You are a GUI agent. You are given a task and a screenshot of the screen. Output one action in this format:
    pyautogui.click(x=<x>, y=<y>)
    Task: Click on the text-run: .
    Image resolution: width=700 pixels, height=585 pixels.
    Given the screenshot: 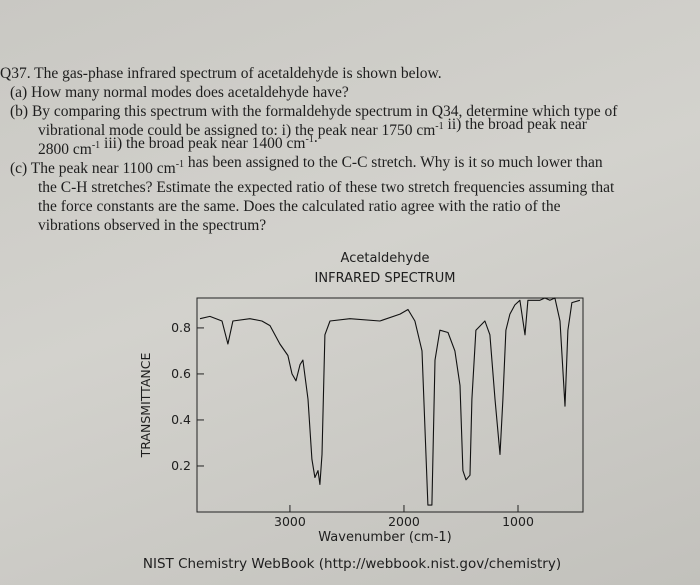 What is the action you would take?
    pyautogui.click(x=316, y=137)
    